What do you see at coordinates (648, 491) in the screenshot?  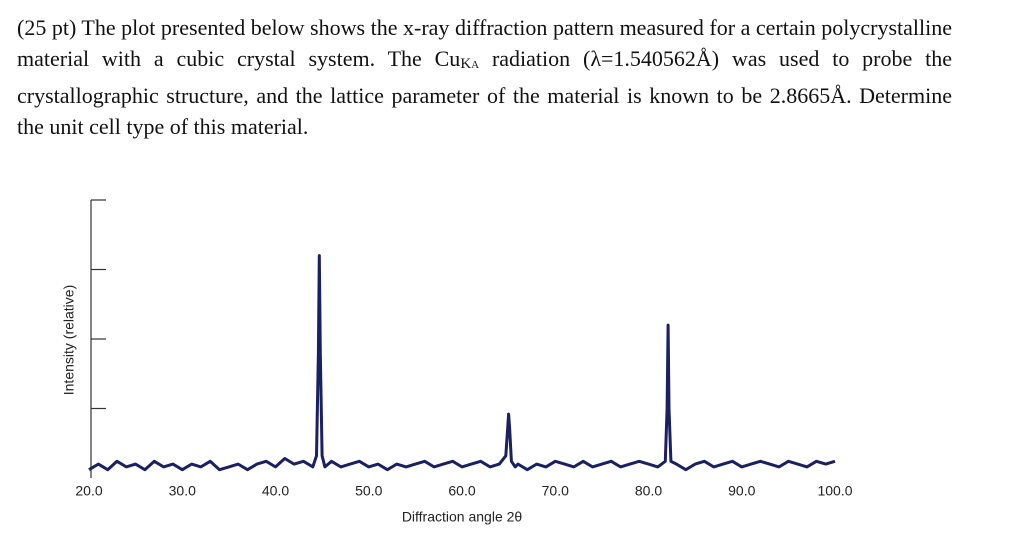 I see `x-tick-label: 80.0` at bounding box center [648, 491].